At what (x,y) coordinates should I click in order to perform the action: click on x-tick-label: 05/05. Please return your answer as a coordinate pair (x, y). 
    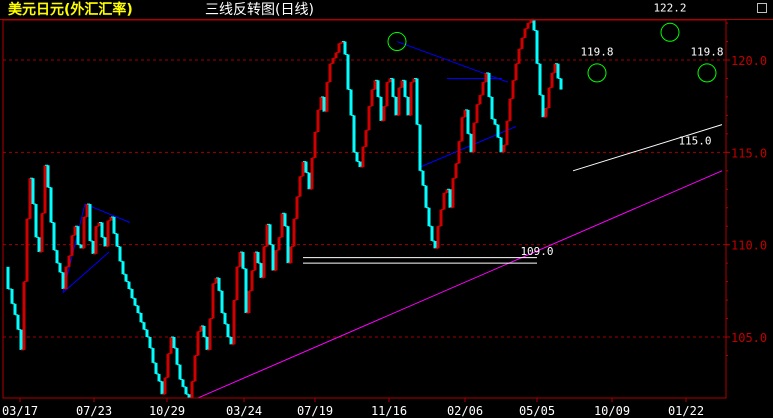
    Looking at the image, I should click on (537, 411).